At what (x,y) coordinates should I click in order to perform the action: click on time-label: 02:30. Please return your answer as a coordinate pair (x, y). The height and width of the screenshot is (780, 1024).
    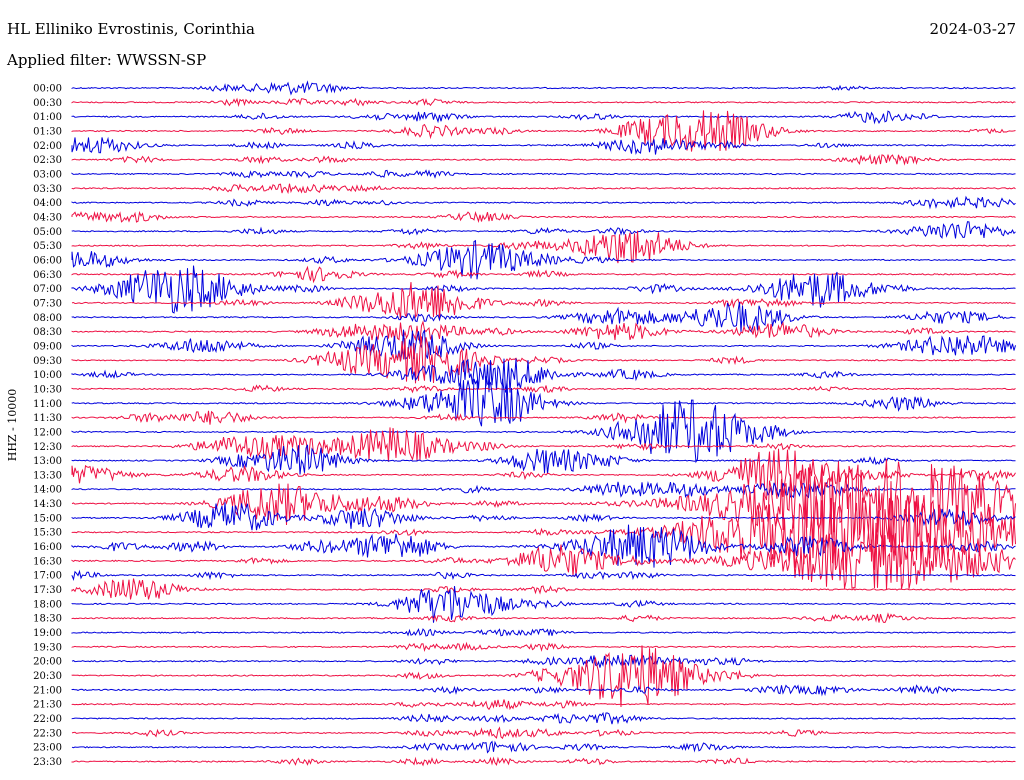
    Looking at the image, I should click on (47, 160).